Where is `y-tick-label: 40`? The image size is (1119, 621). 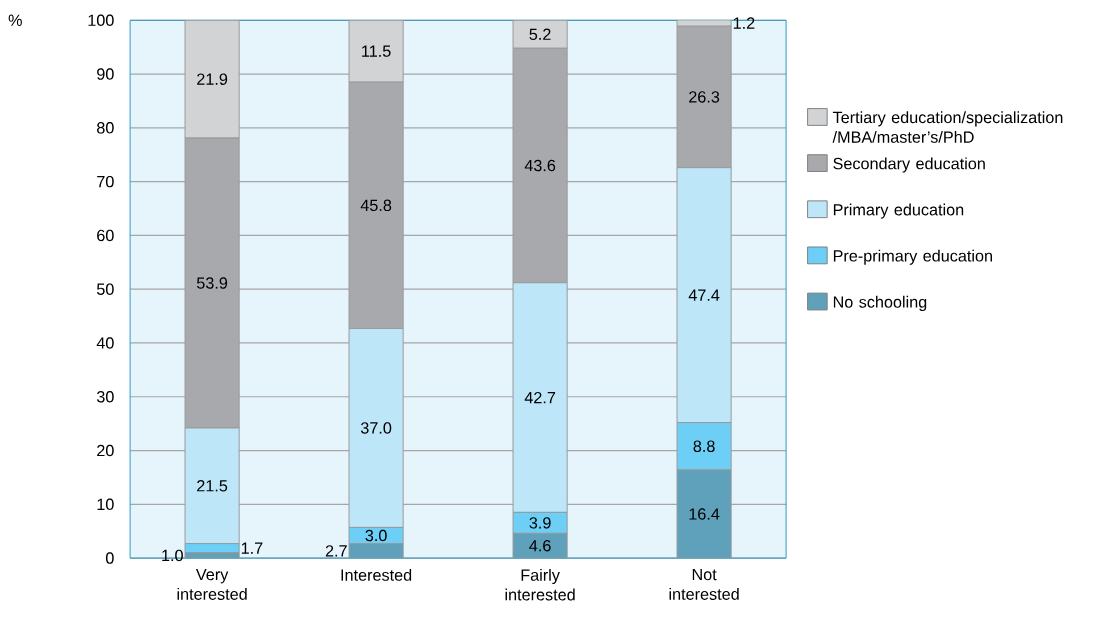 y-tick-label: 40 is located at coordinates (105, 343).